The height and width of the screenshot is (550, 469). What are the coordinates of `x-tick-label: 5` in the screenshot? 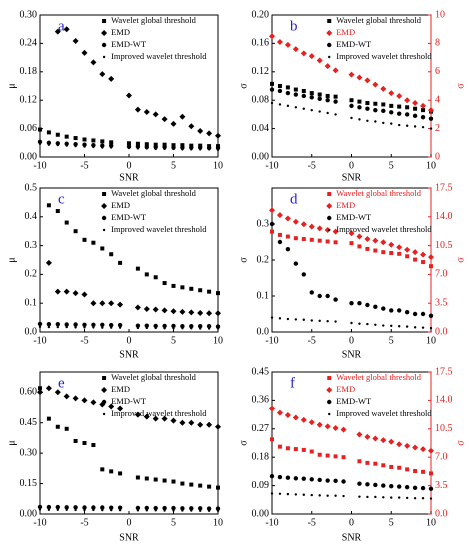 It's located at (173, 340).